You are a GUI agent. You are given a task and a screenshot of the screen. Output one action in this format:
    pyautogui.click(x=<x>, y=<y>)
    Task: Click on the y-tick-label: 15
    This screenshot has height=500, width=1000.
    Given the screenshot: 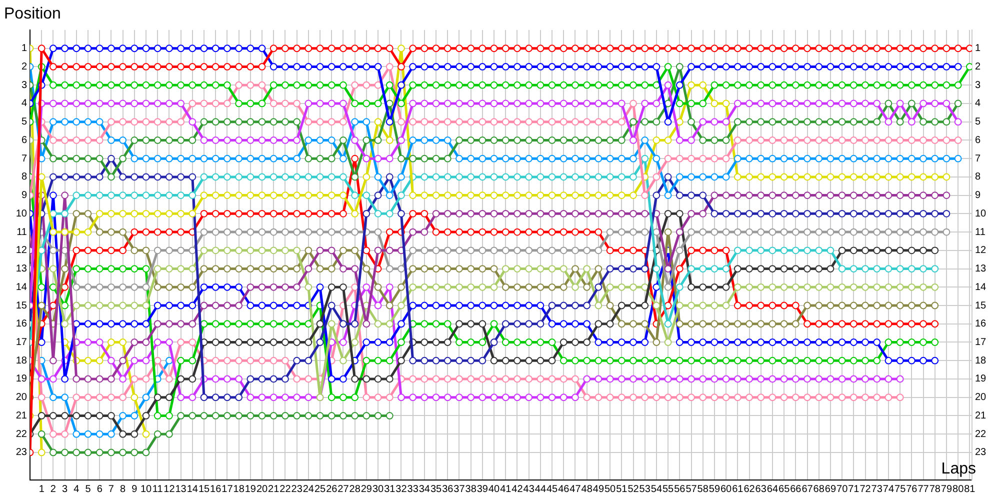 What is the action you would take?
    pyautogui.click(x=22, y=306)
    